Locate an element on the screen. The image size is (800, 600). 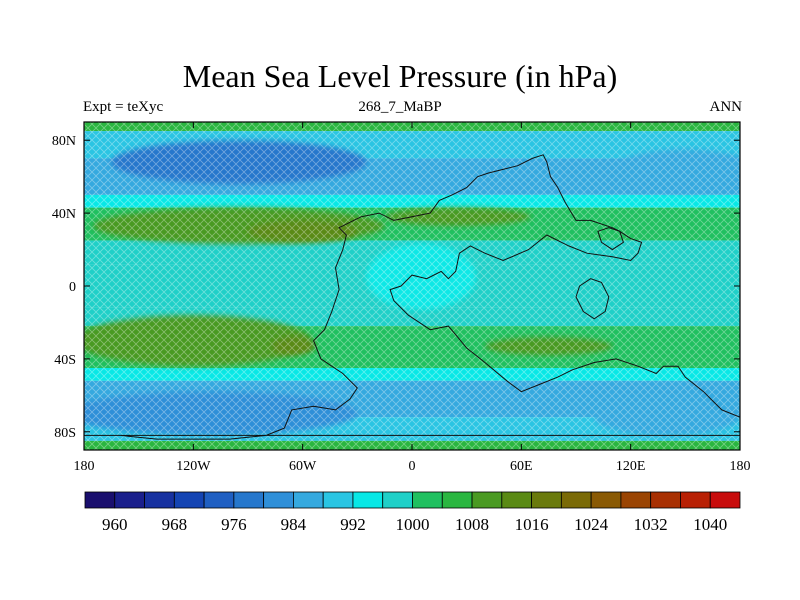
y-tick-label: 80N is located at coordinates (64, 141).